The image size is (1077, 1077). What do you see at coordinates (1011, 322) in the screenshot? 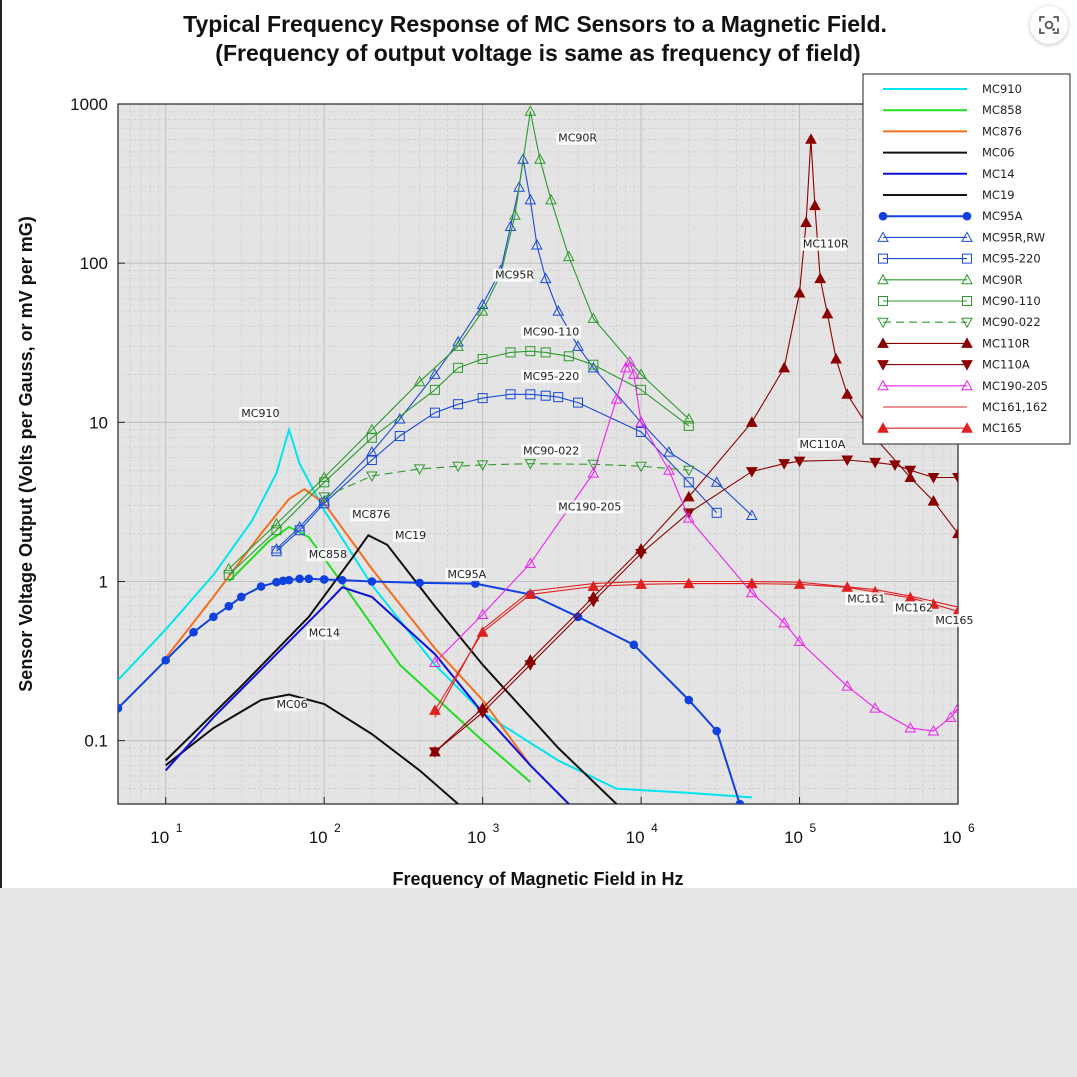
I see `legend-label: MC90-022` at bounding box center [1011, 322].